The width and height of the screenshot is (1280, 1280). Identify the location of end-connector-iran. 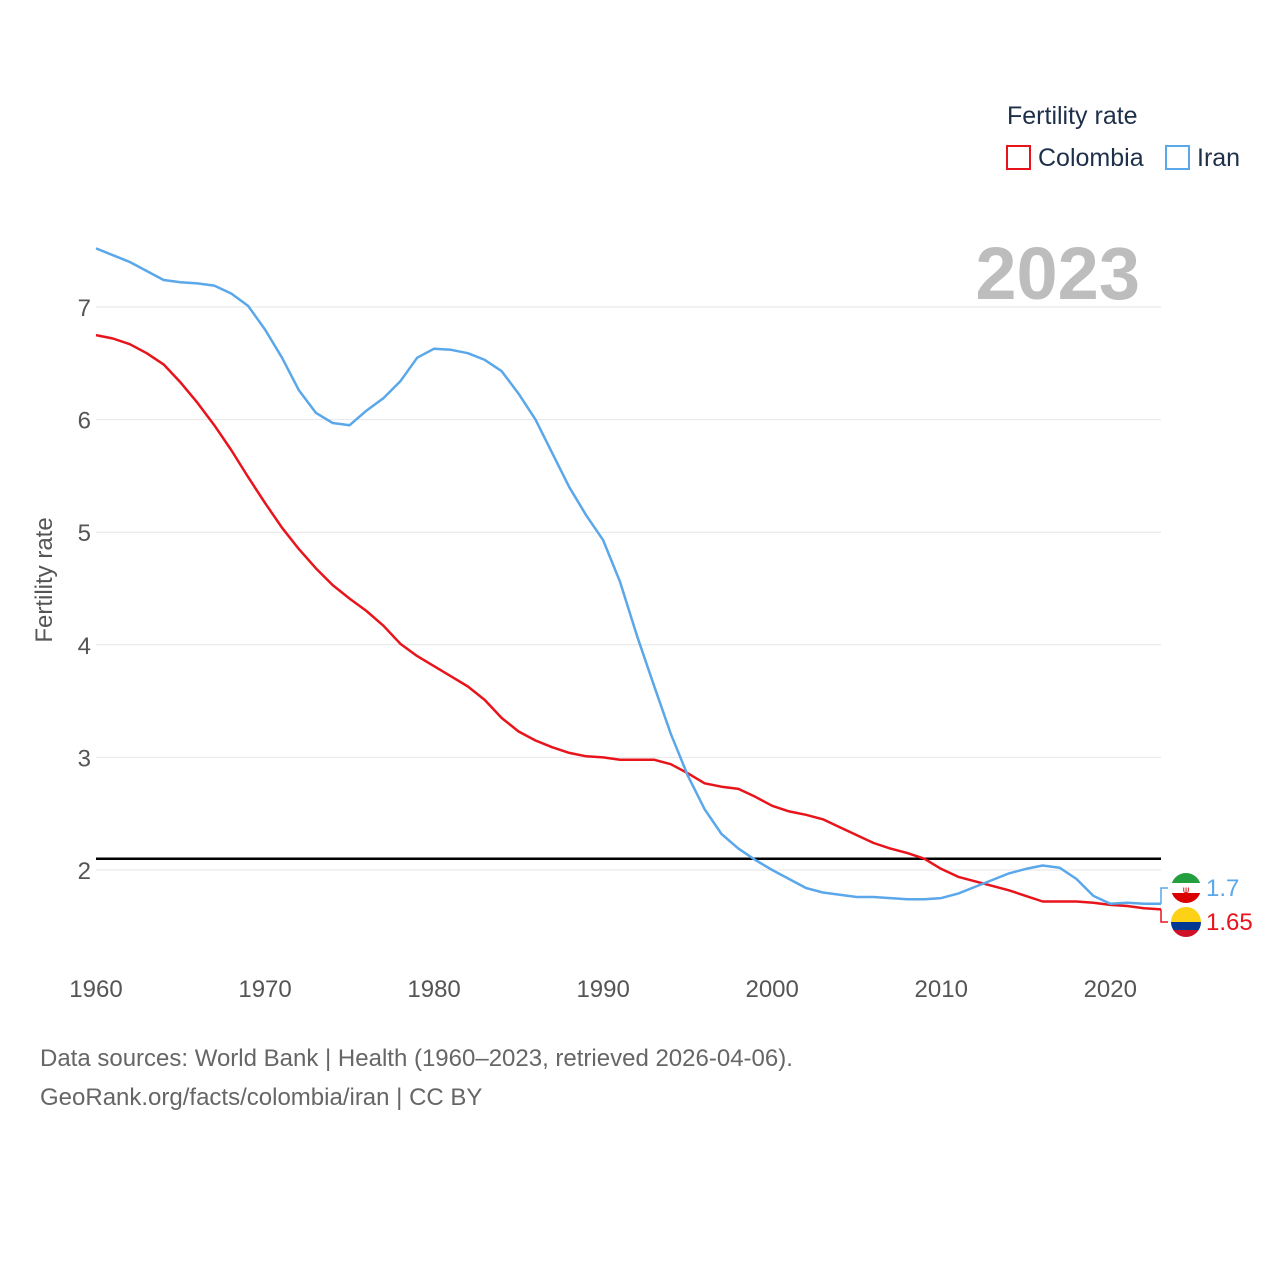
(1164, 895).